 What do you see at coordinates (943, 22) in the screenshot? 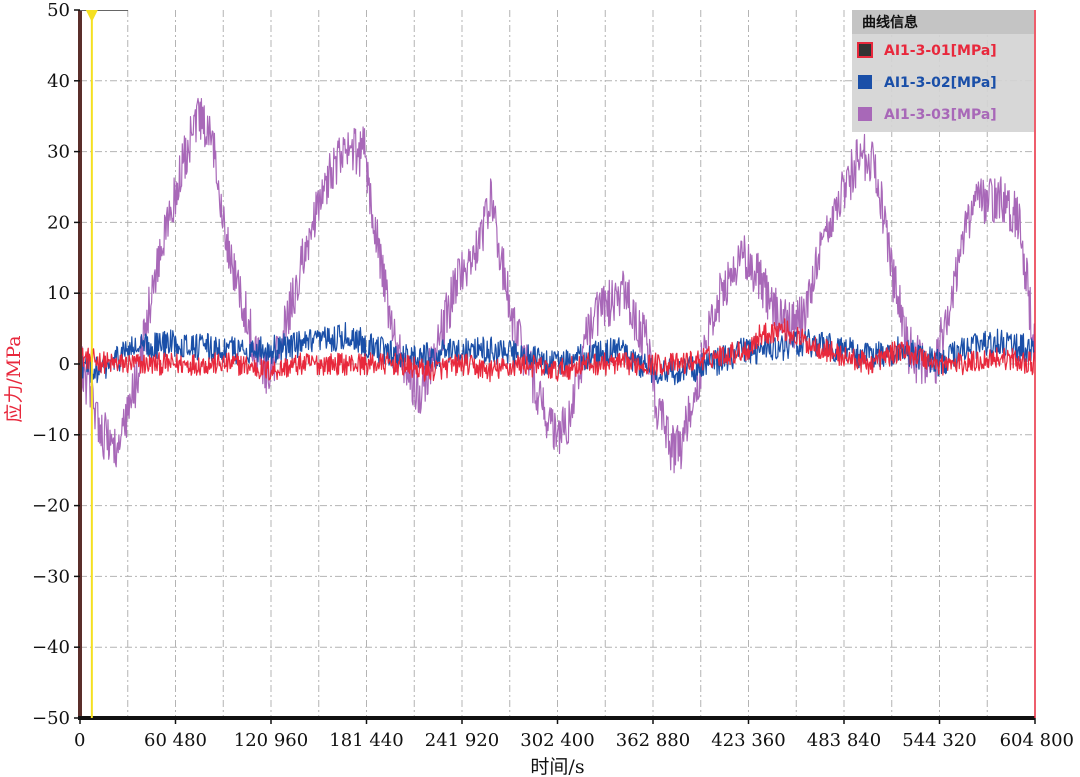
I see `legend-header` at bounding box center [943, 22].